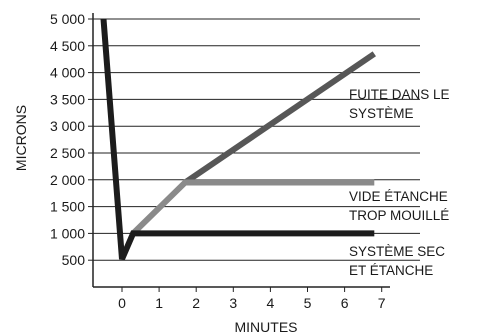 This screenshot has width=486, height=336. I want to click on x-axis-title: MINUTES, so click(266, 327).